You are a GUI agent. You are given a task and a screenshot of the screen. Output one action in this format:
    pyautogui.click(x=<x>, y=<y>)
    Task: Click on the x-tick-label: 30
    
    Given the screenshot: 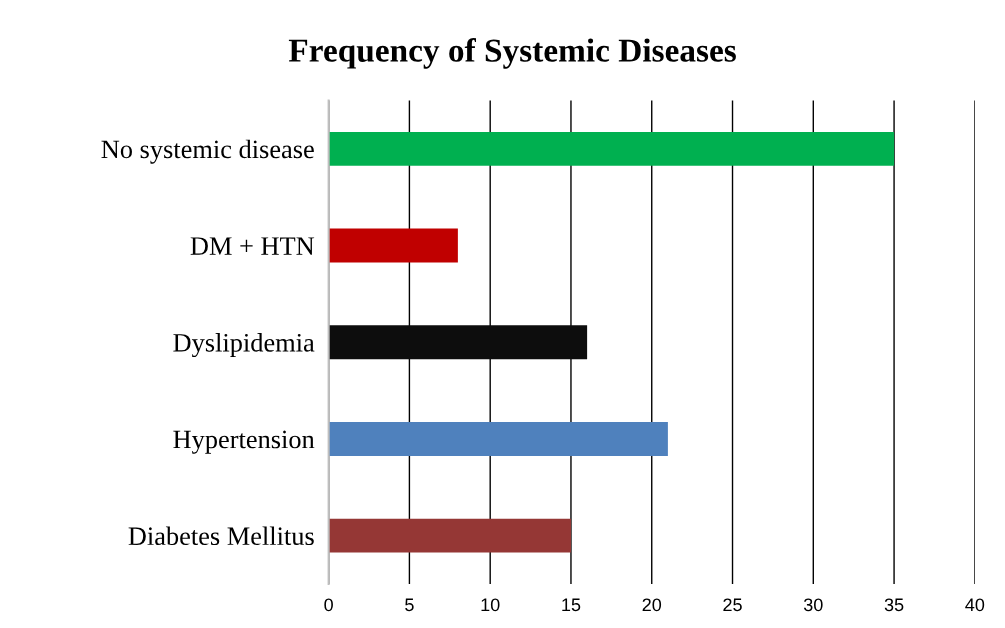 What is the action you would take?
    pyautogui.click(x=813, y=605)
    